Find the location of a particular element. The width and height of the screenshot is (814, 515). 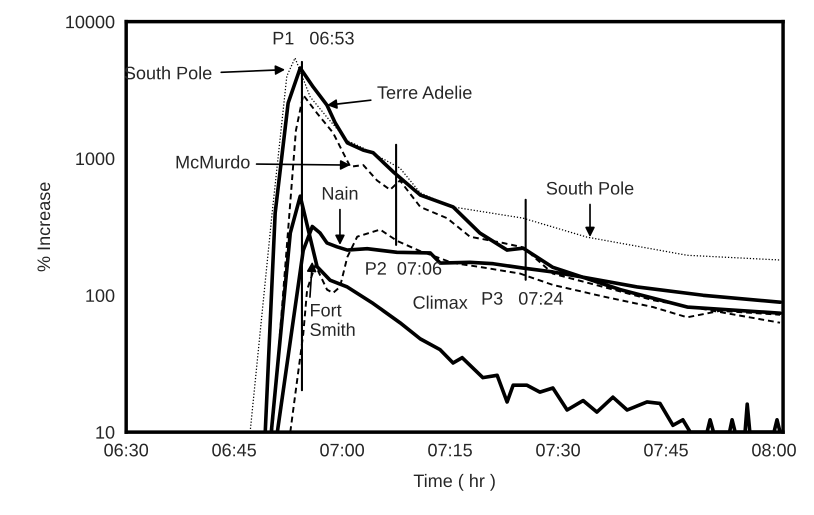

x-tick-label: 07:30 is located at coordinates (558, 450).